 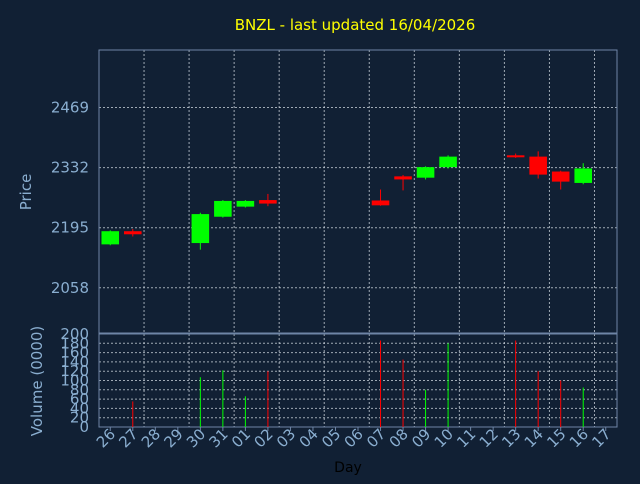 What do you see at coordinates (79, 390) in the screenshot?
I see `volume-tick-label: 80` at bounding box center [79, 390].